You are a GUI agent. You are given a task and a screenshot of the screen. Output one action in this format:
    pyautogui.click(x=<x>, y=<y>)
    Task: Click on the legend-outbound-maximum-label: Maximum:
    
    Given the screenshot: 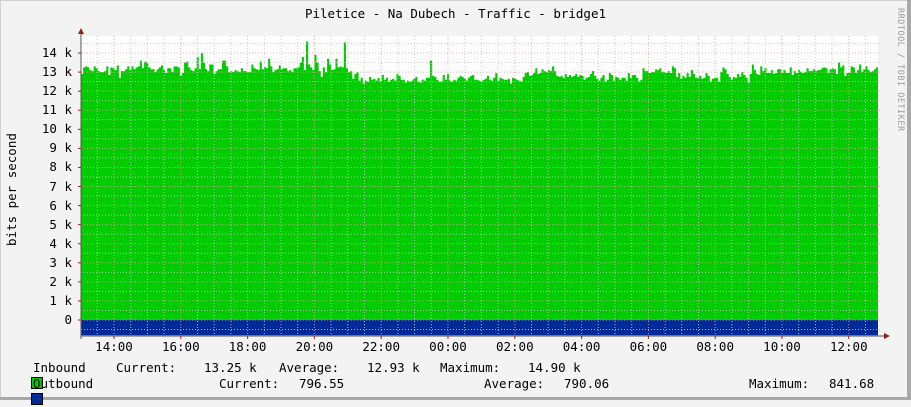 What is the action you would take?
    pyautogui.click(x=779, y=383)
    